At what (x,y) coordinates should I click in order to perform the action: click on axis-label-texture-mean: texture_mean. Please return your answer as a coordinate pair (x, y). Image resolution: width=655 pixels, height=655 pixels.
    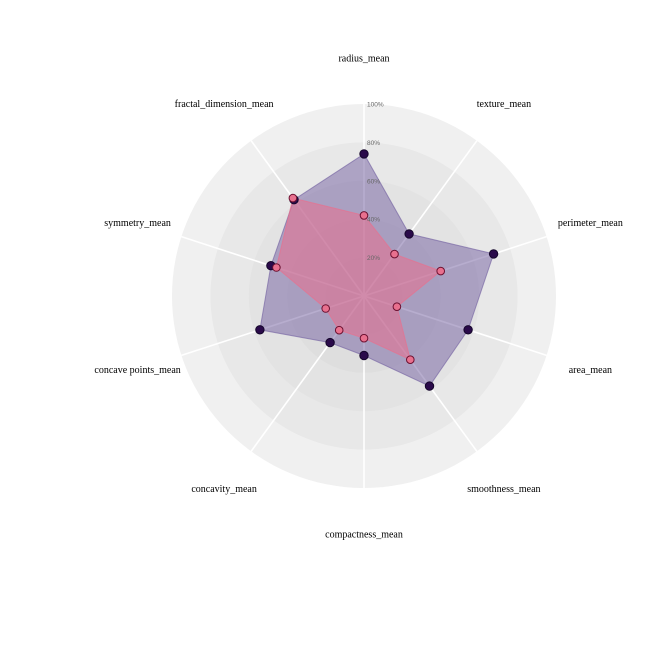
    Looking at the image, I should click on (504, 104).